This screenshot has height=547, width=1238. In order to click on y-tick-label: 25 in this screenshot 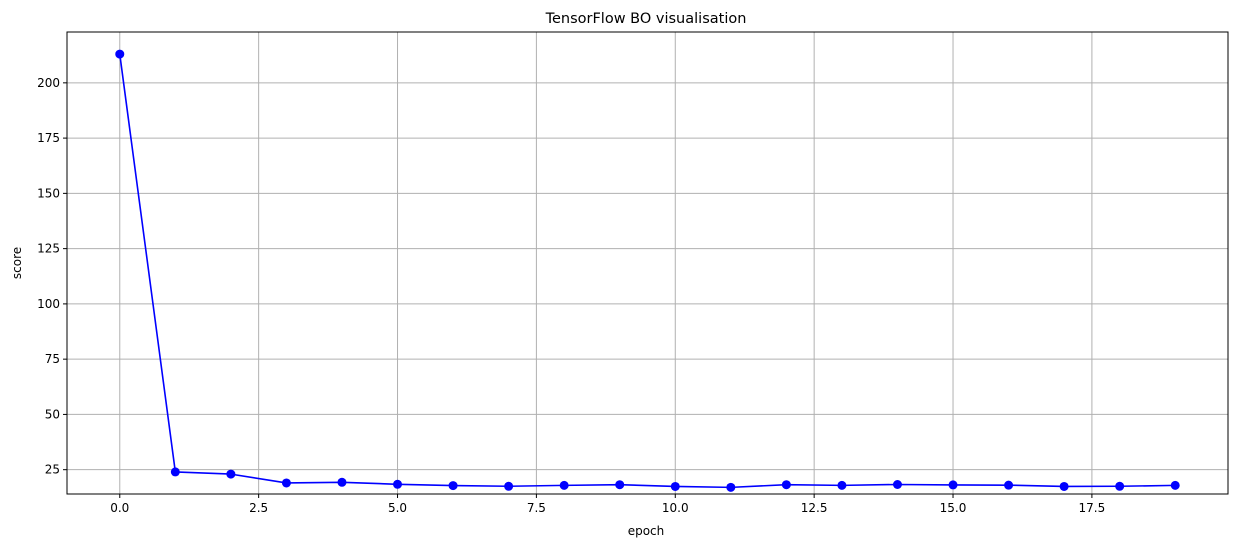, I will do `click(52, 470)`.